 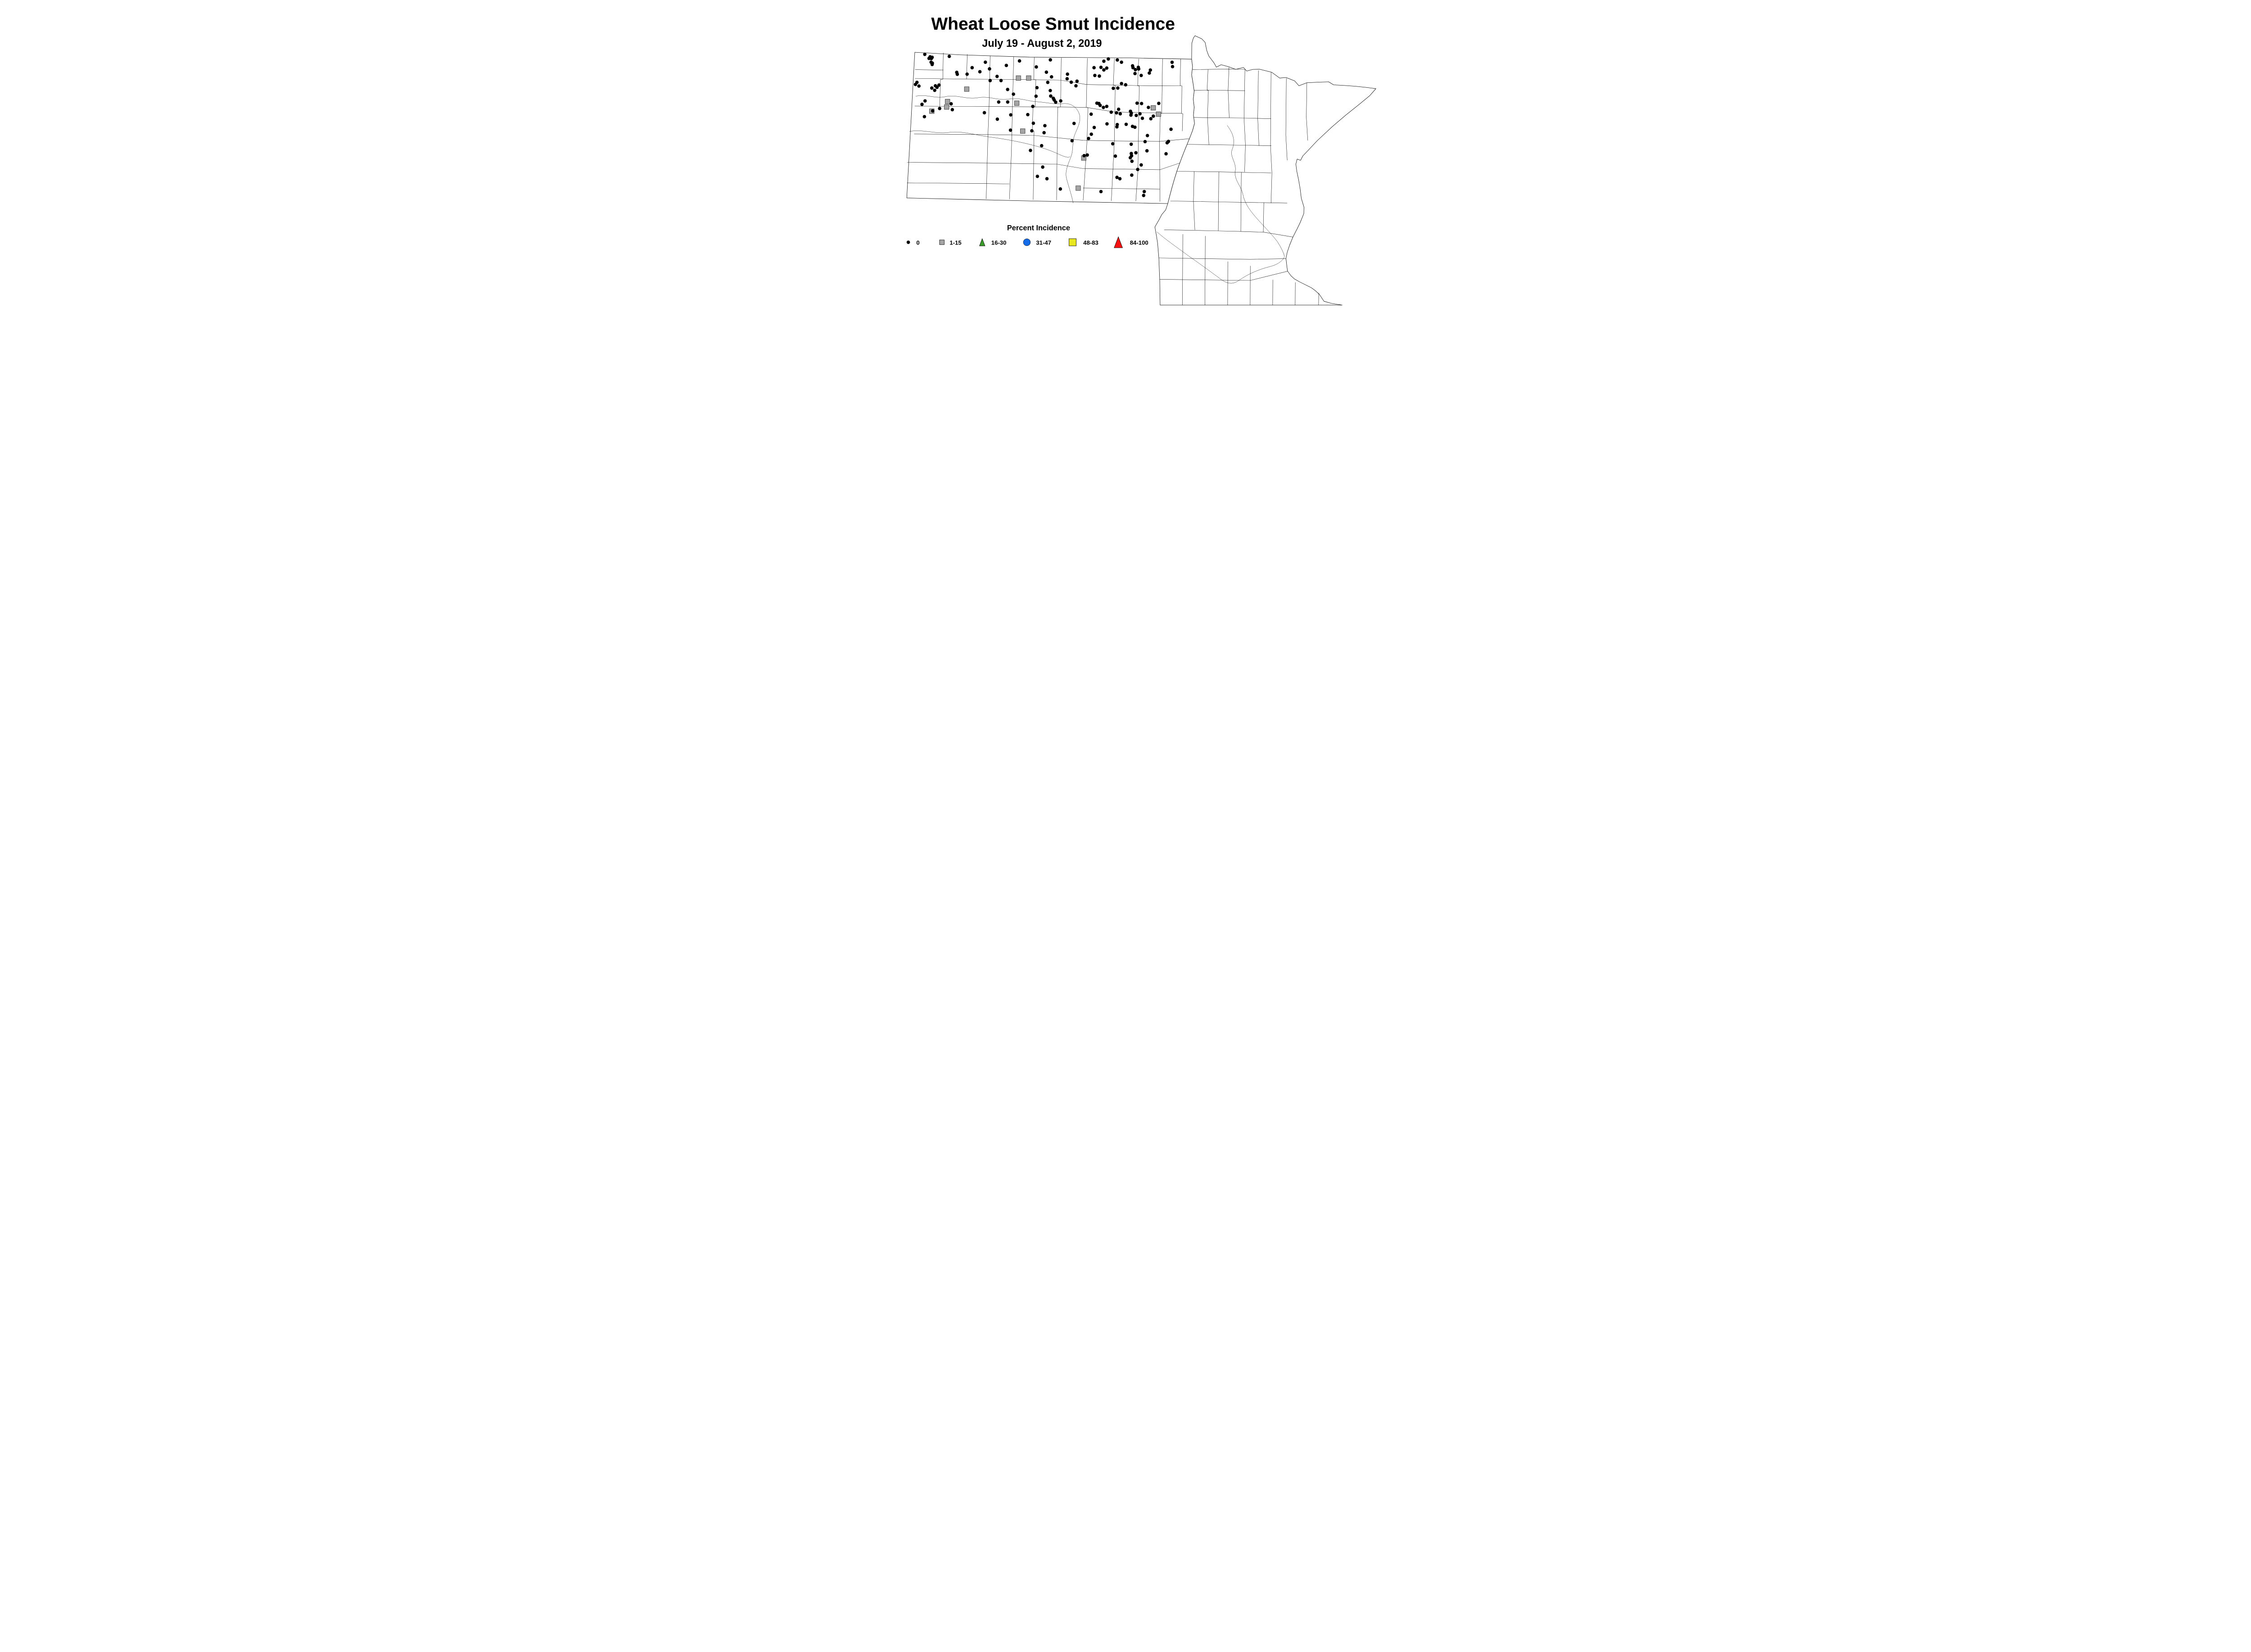 What do you see at coordinates (1256, 191) in the screenshot?
I see `mississippi-river` at bounding box center [1256, 191].